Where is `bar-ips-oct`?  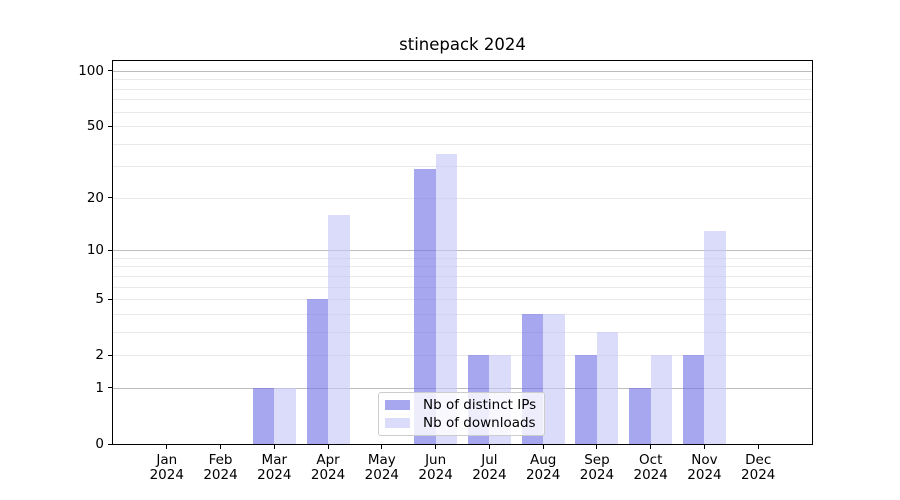 bar-ips-oct is located at coordinates (640, 415).